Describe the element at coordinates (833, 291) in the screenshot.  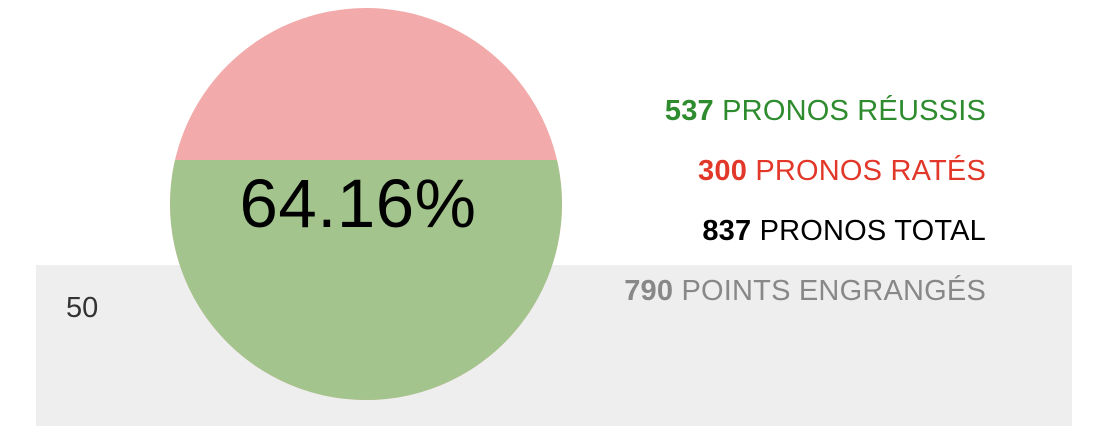
I see `stat-points-label: POINTS ENGRANGÉS` at that location.